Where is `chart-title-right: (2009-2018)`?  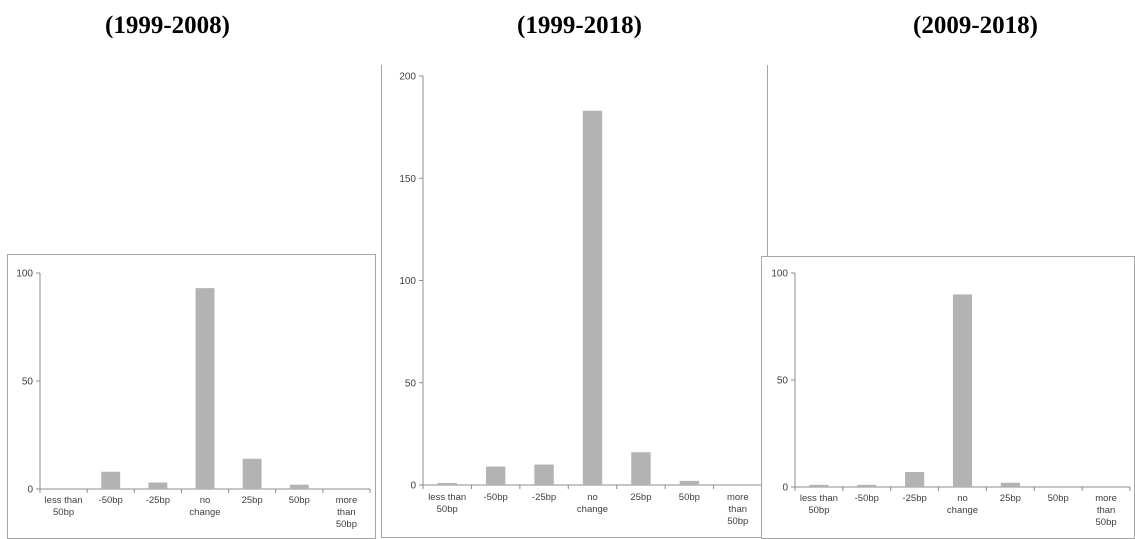 chart-title-right: (2009-2018) is located at coordinates (975, 25).